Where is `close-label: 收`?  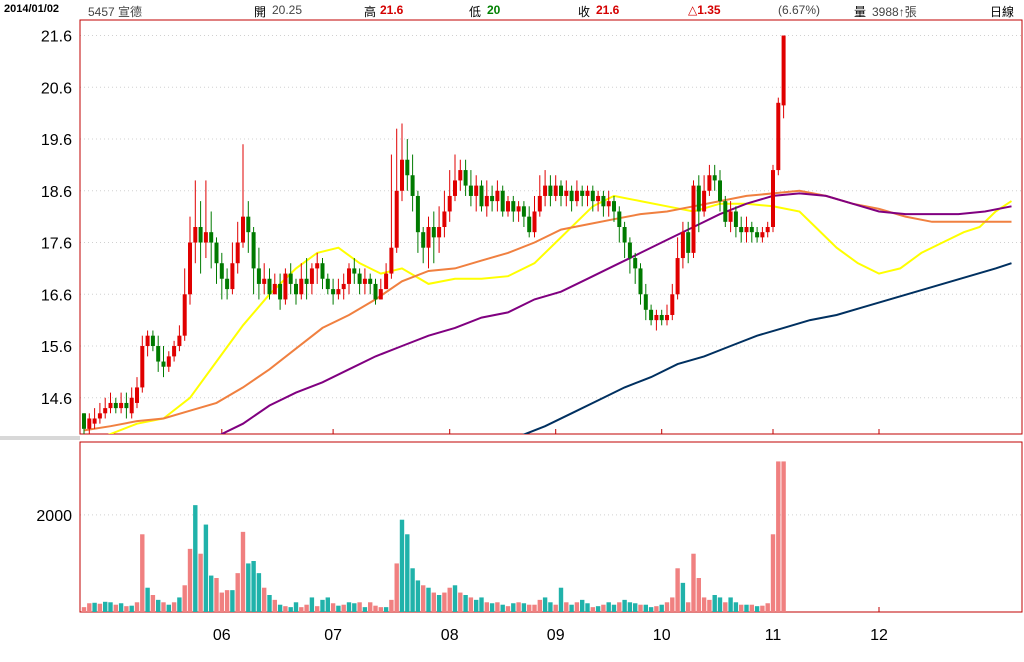 close-label: 收 is located at coordinates (584, 12).